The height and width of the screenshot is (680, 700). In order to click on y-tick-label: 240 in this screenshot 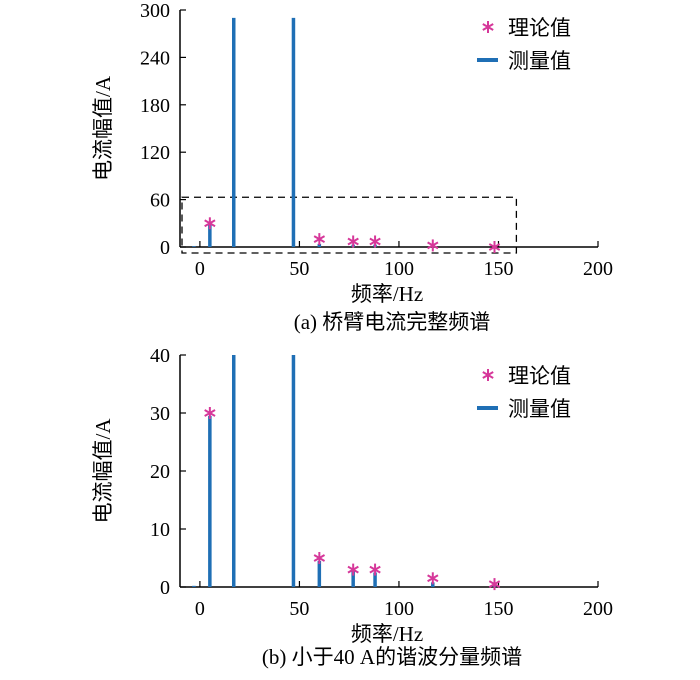, I will do `click(155, 58)`.